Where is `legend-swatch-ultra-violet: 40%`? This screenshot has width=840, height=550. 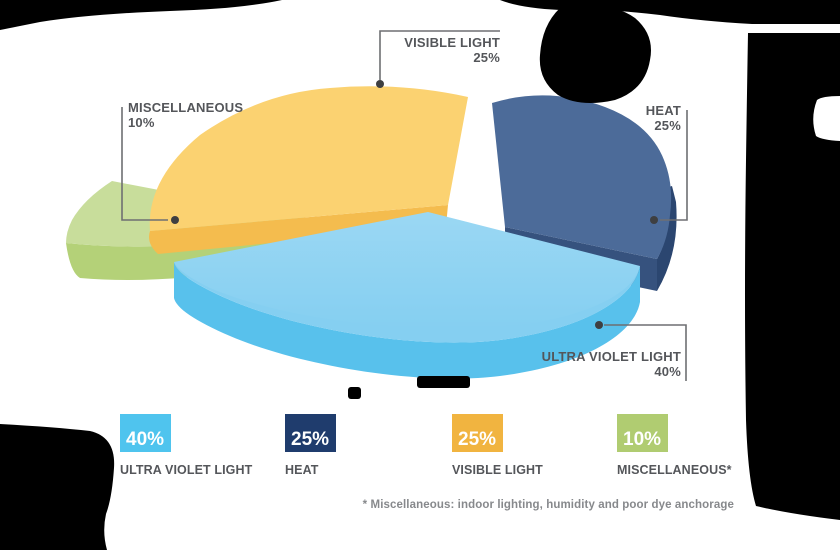
legend-swatch-ultra-violet: 40% is located at coordinates (145, 433).